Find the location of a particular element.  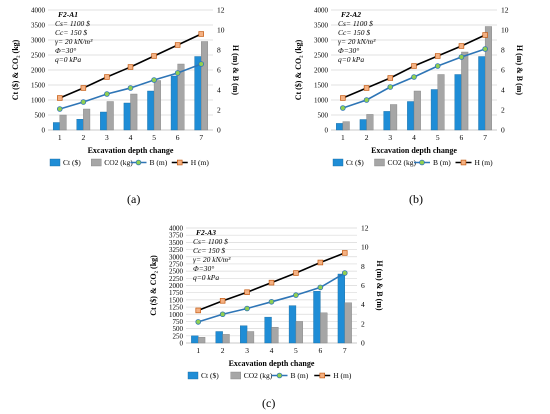

x-tick-label: 3 is located at coordinates (247, 350).